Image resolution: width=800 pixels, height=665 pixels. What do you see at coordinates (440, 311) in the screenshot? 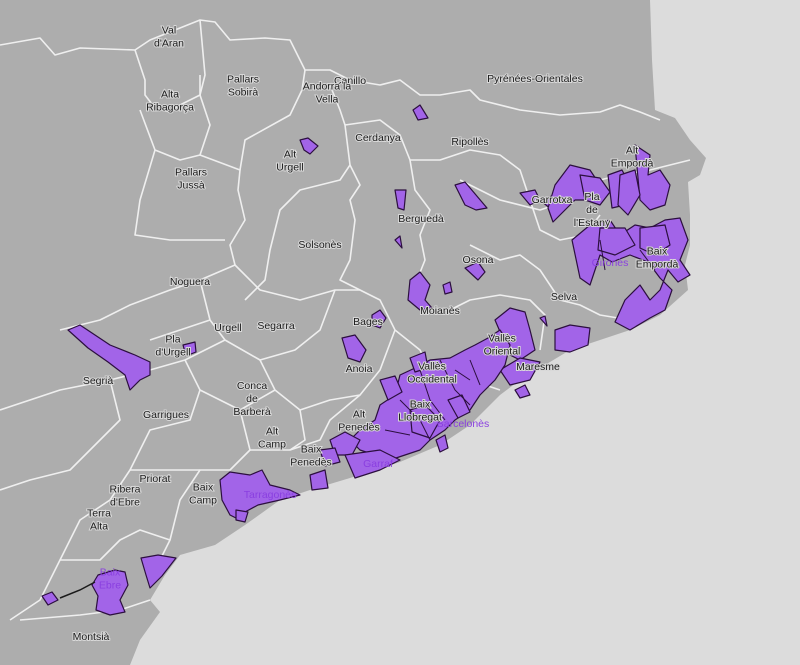
I see `comarca-label: Moianès` at bounding box center [440, 311].